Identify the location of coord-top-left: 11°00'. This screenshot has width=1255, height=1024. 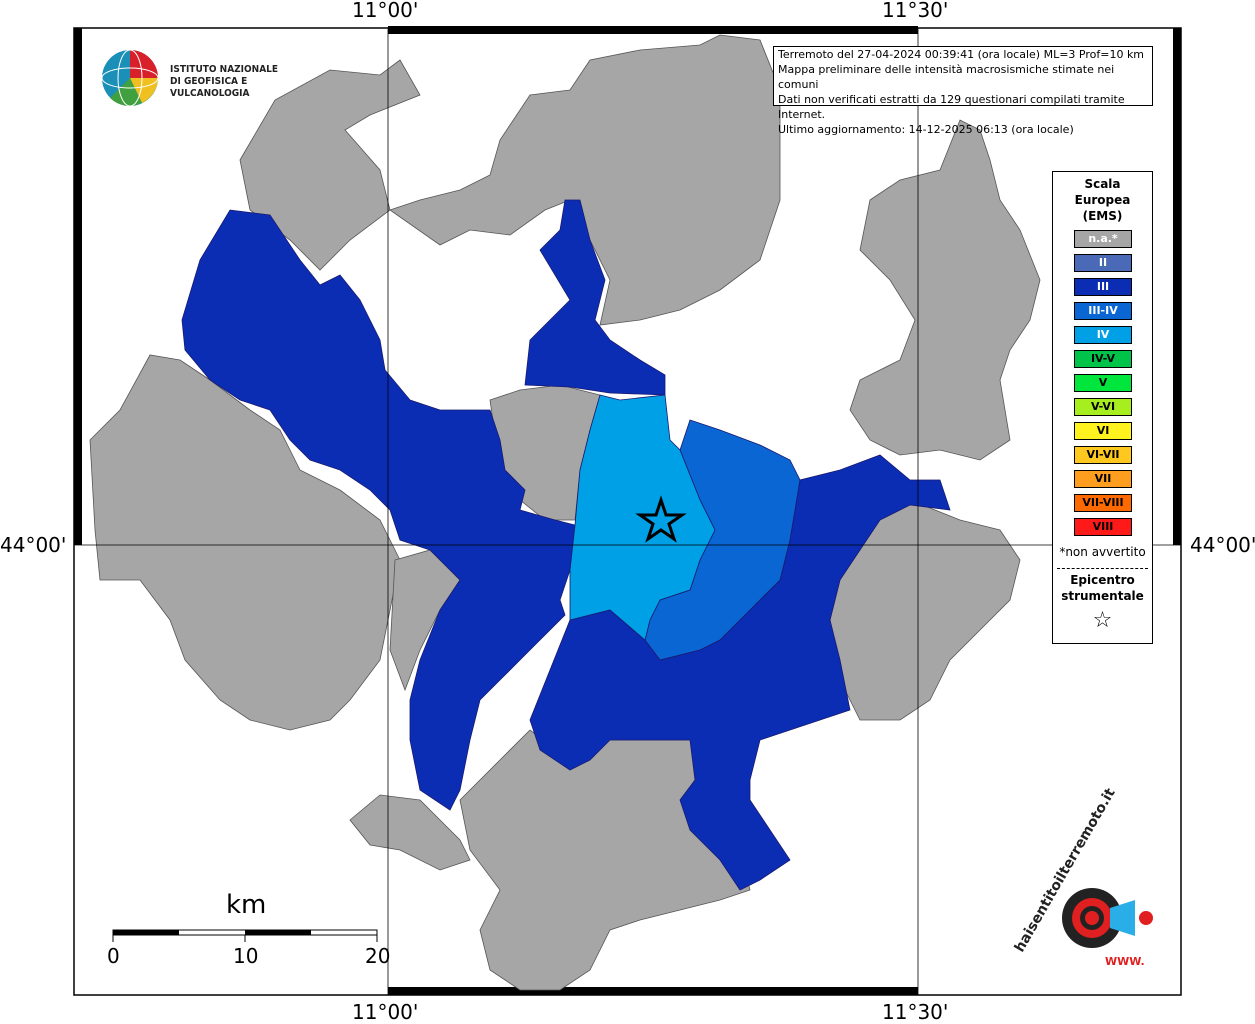
(385, 11).